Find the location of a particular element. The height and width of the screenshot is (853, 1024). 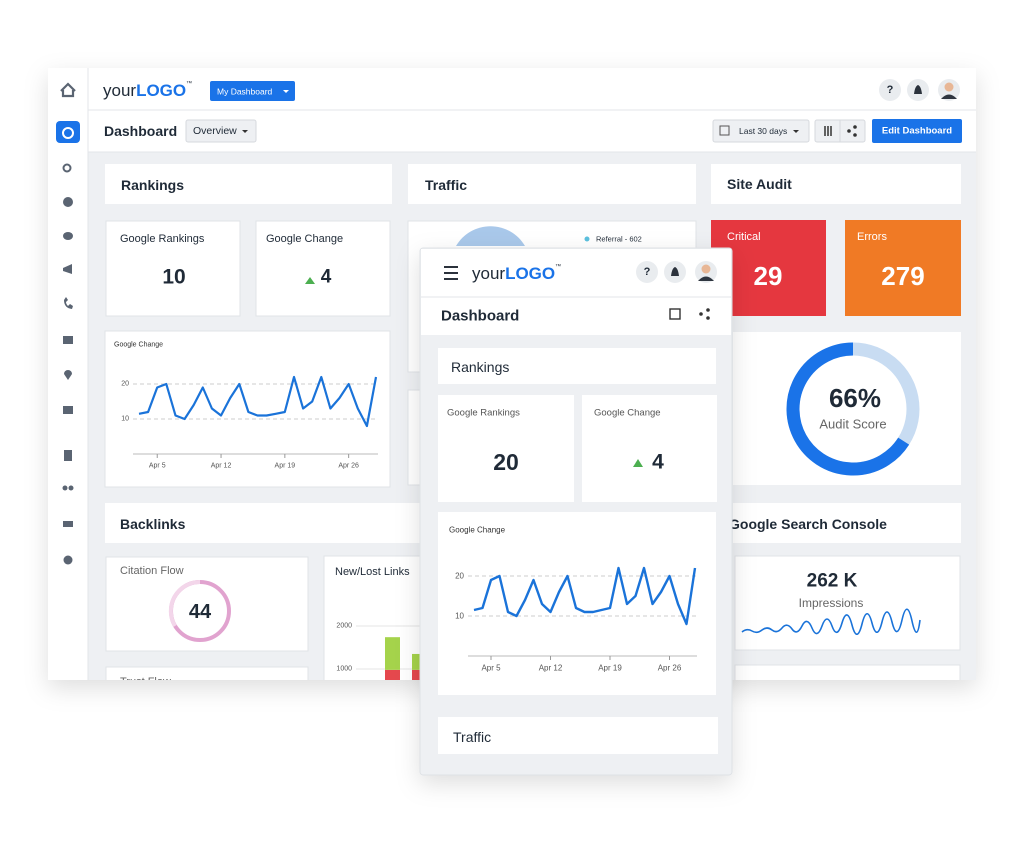

bell is located at coordinates (918, 89).